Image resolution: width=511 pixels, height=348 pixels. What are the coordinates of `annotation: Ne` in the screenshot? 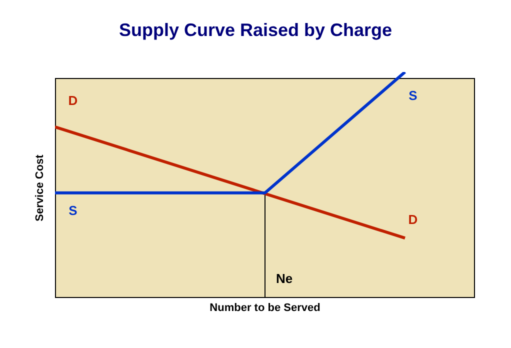 It's located at (284, 278).